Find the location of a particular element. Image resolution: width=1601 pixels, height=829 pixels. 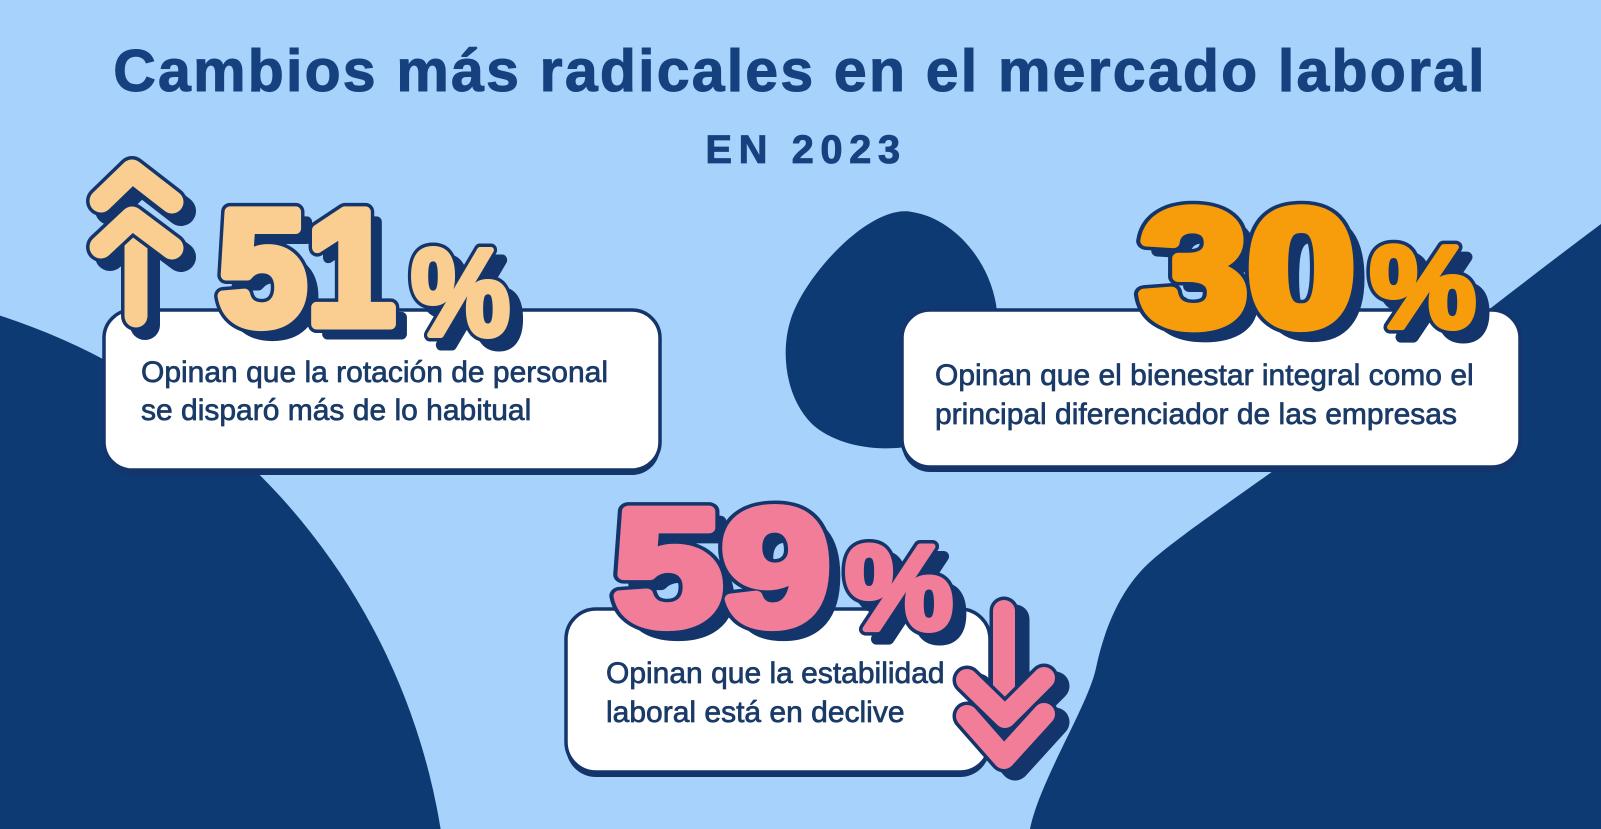

svg-text: EN 2023 is located at coordinates (805, 150).